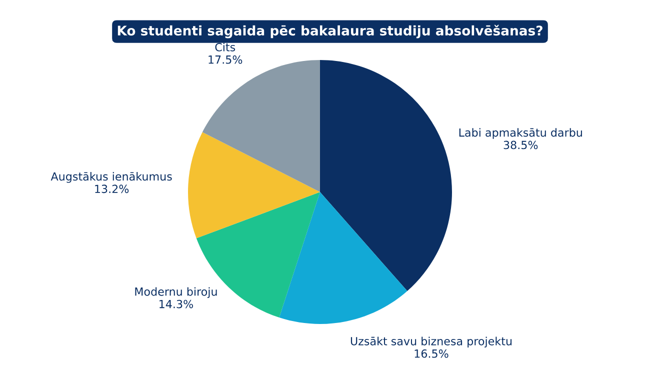  Describe the element at coordinates (176, 304) in the screenshot. I see `data-label: 14.3%` at that location.